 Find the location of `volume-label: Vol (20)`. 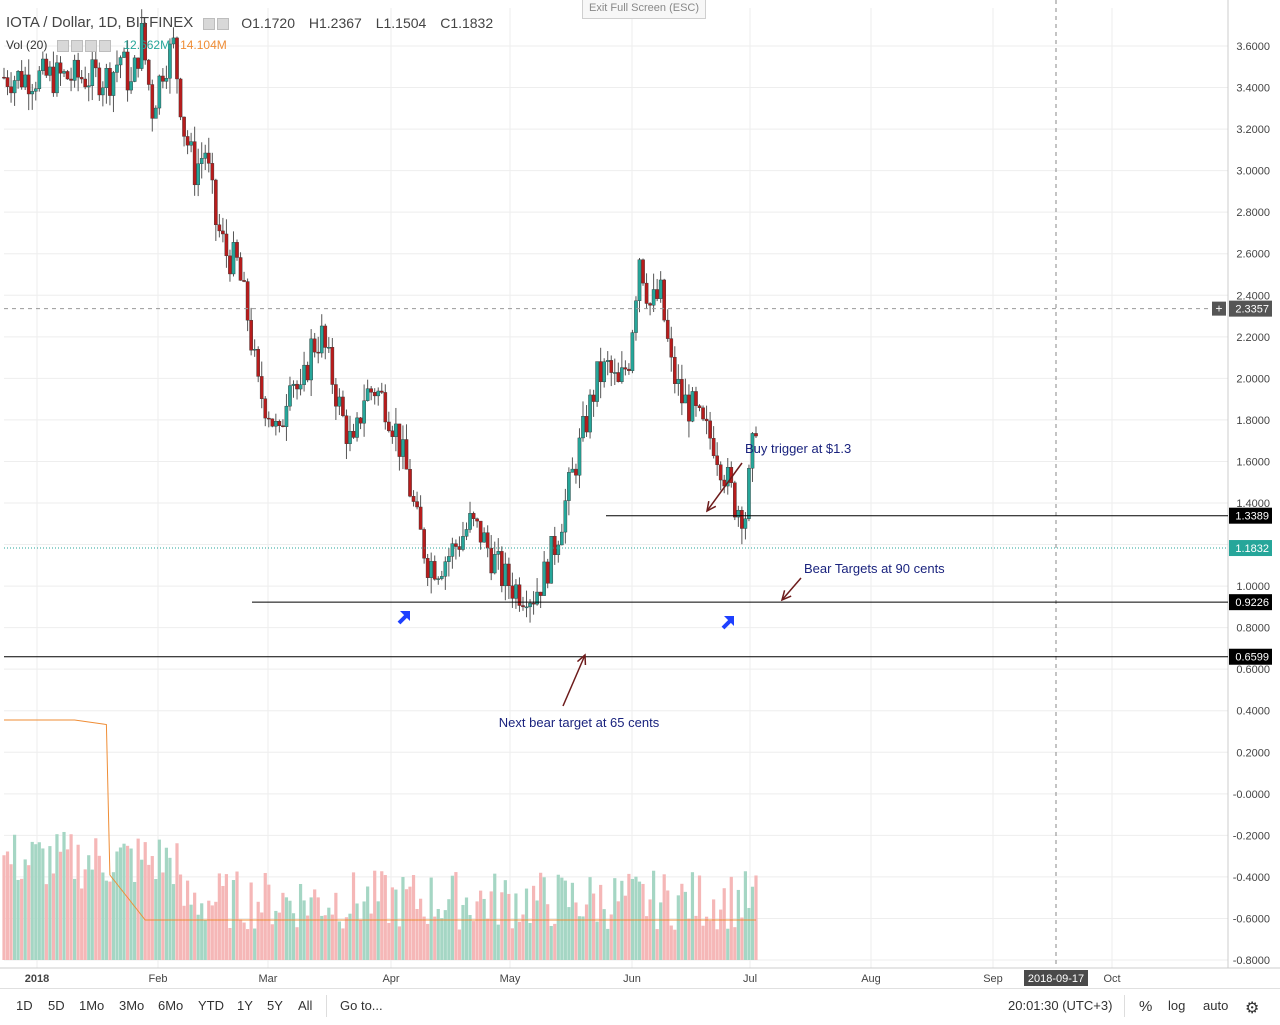

volume-label: Vol (20) is located at coordinates (27, 45).